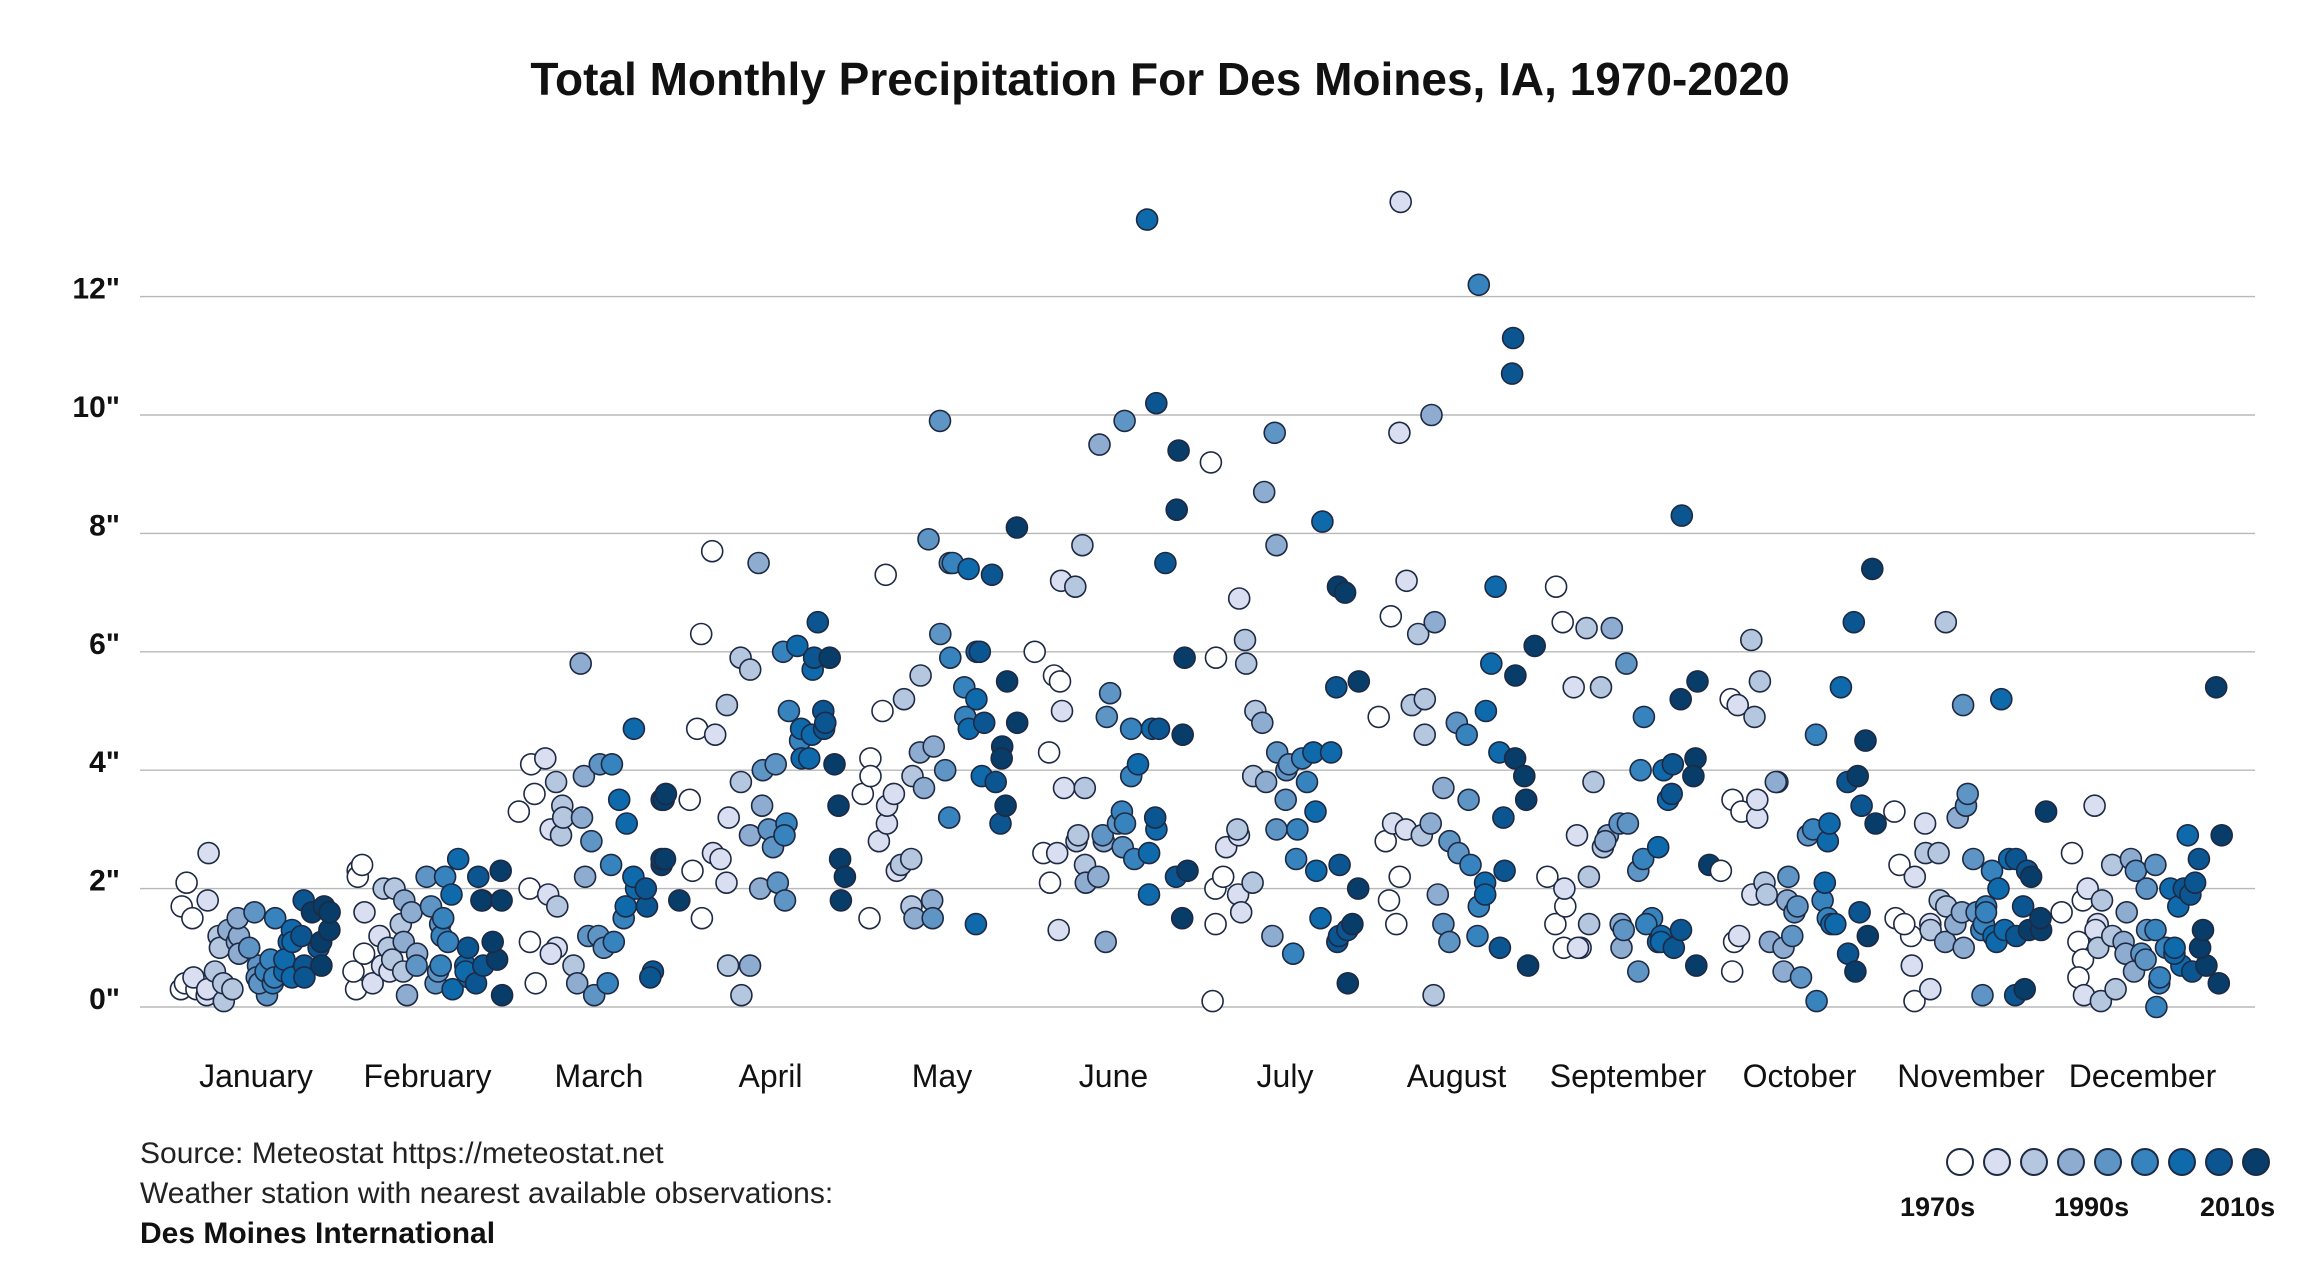 Image resolution: width=2320 pixels, height=1280 pixels. What do you see at coordinates (1971, 1076) in the screenshot?
I see `x-tick-label: November` at bounding box center [1971, 1076].